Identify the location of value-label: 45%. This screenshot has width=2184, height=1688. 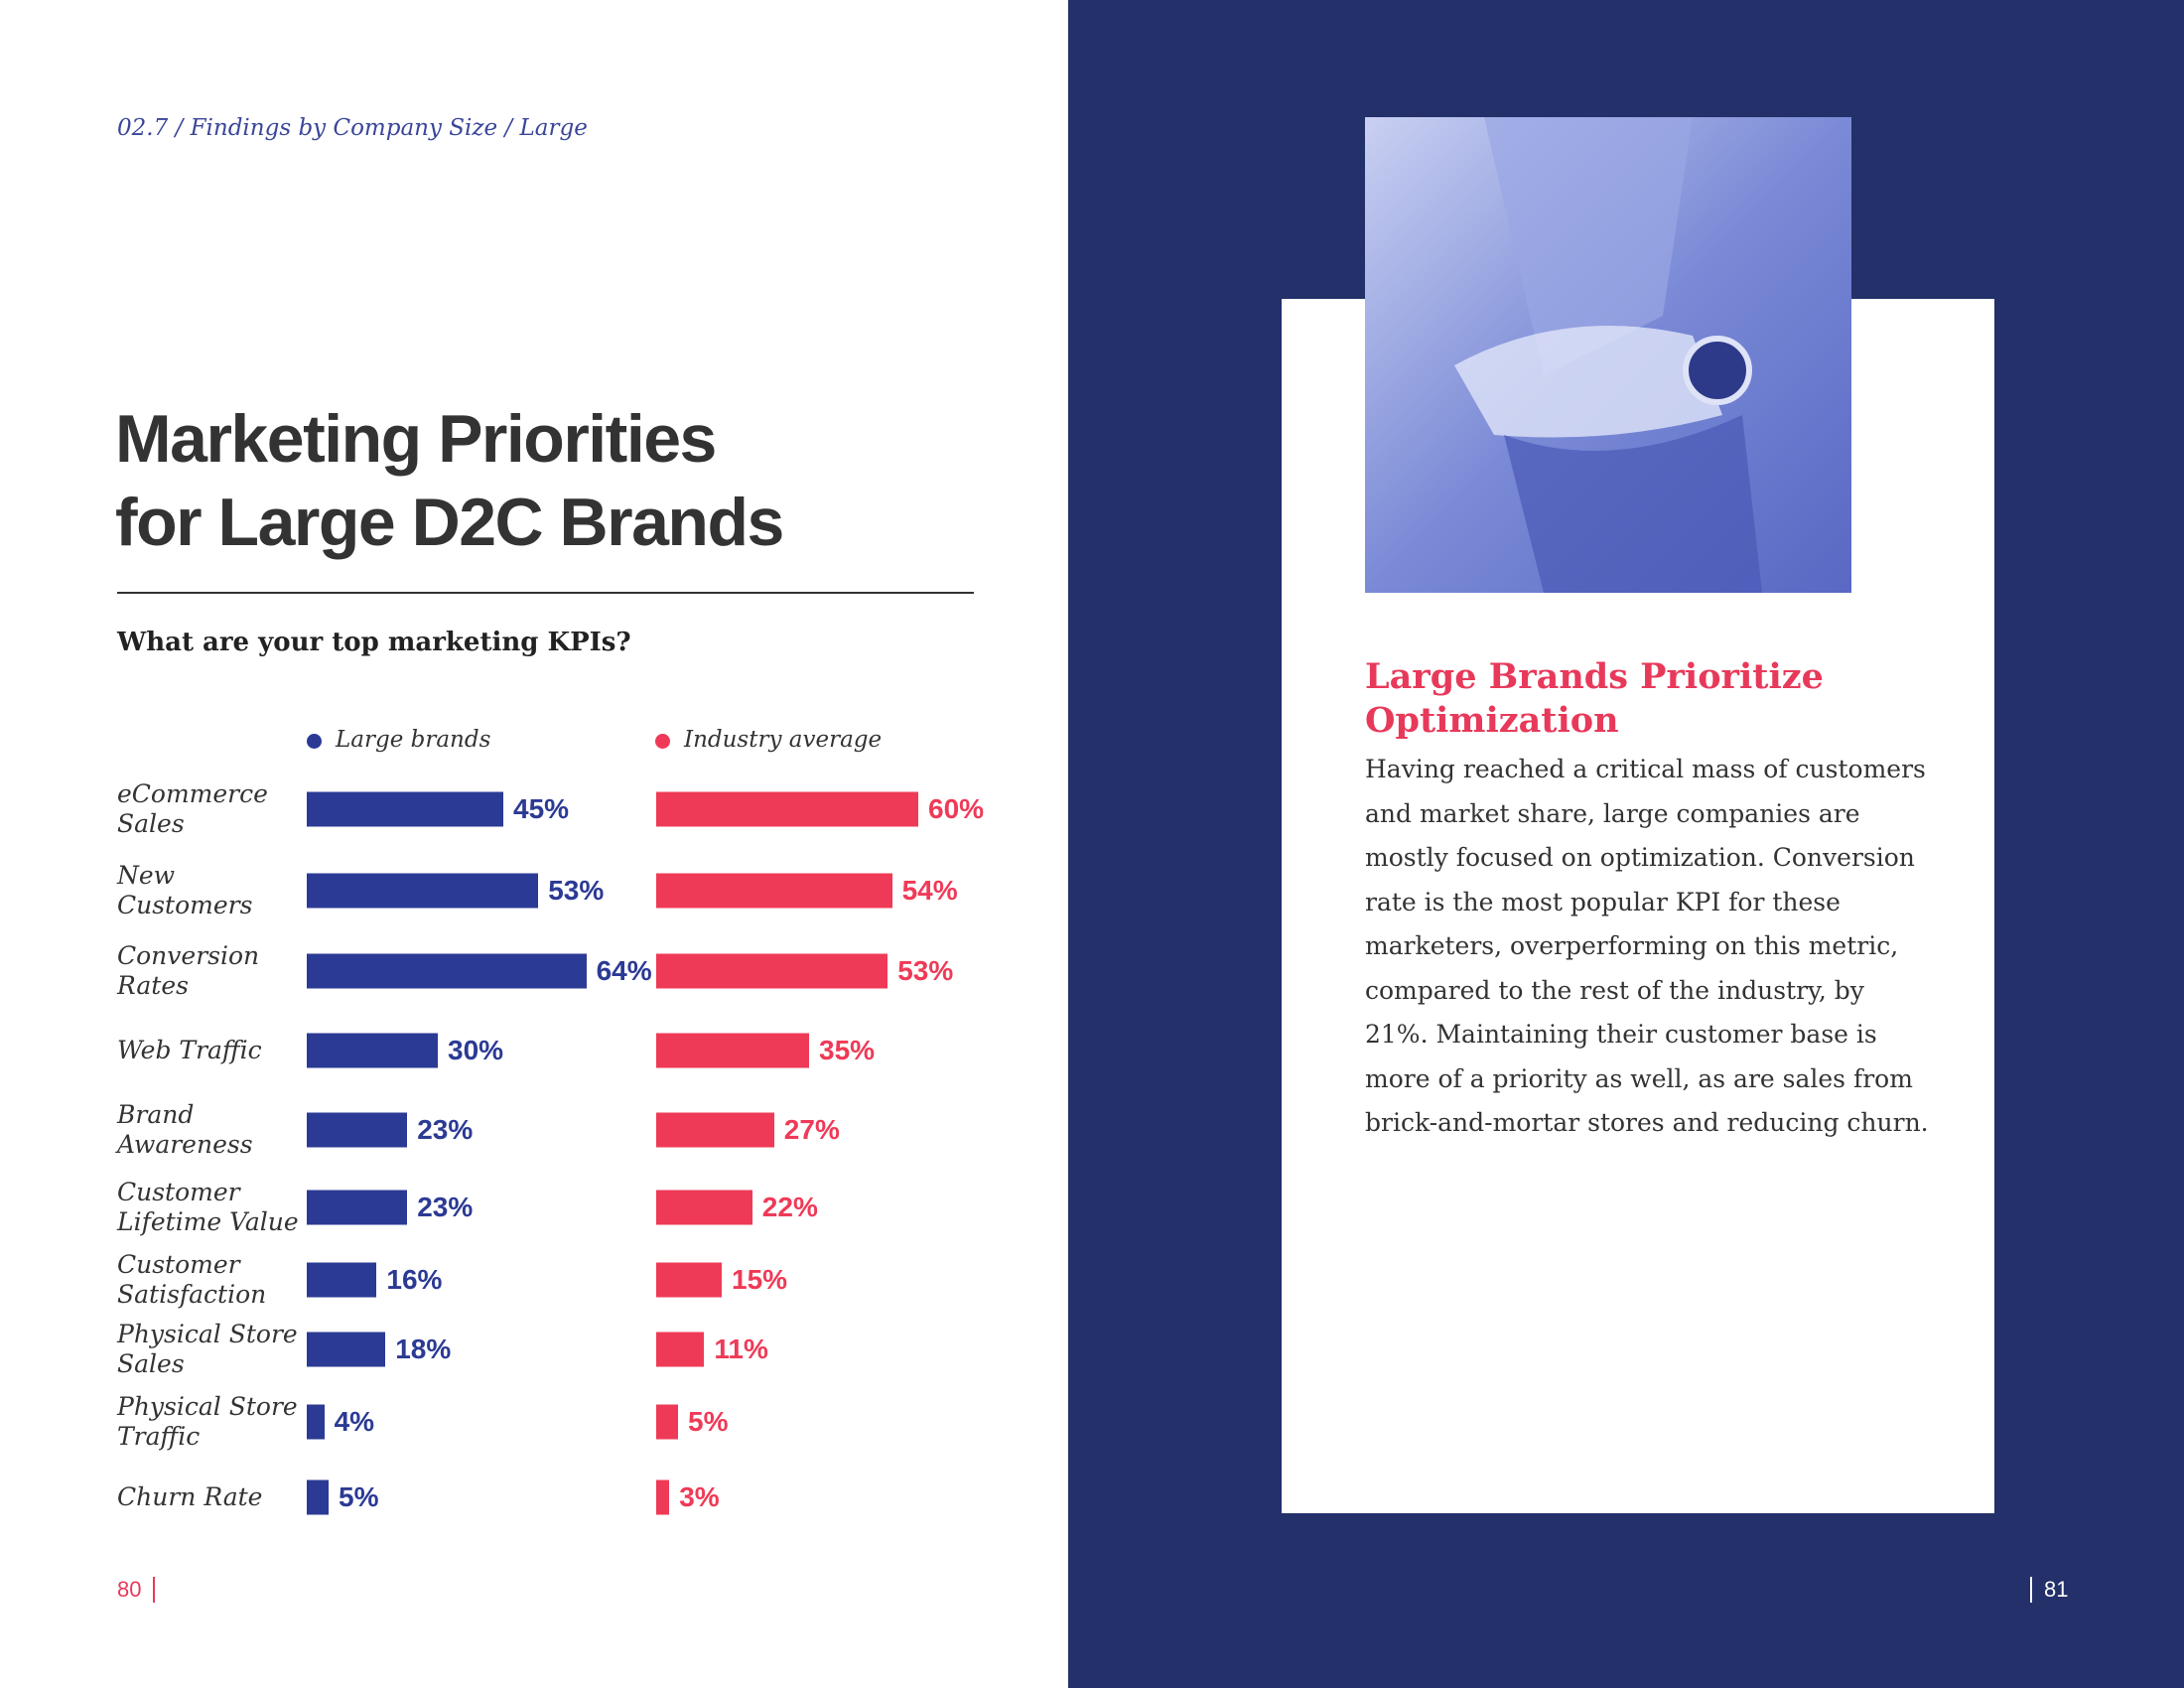
(541, 808).